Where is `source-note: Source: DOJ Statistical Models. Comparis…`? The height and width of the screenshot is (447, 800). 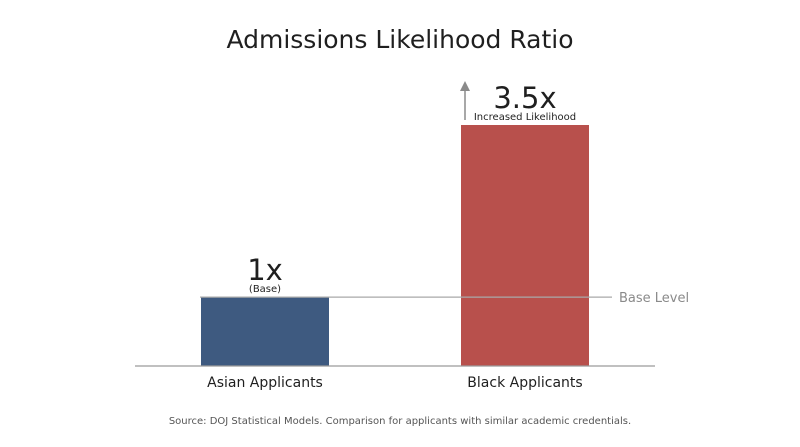
source-note: Source: DOJ Statistical Models. Comparis… is located at coordinates (400, 421).